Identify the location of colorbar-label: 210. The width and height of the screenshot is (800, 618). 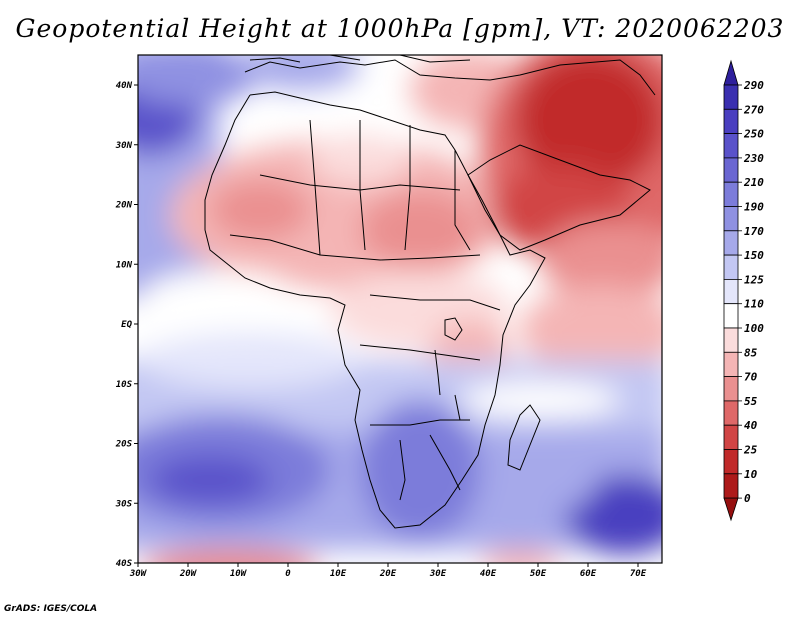
(753, 182).